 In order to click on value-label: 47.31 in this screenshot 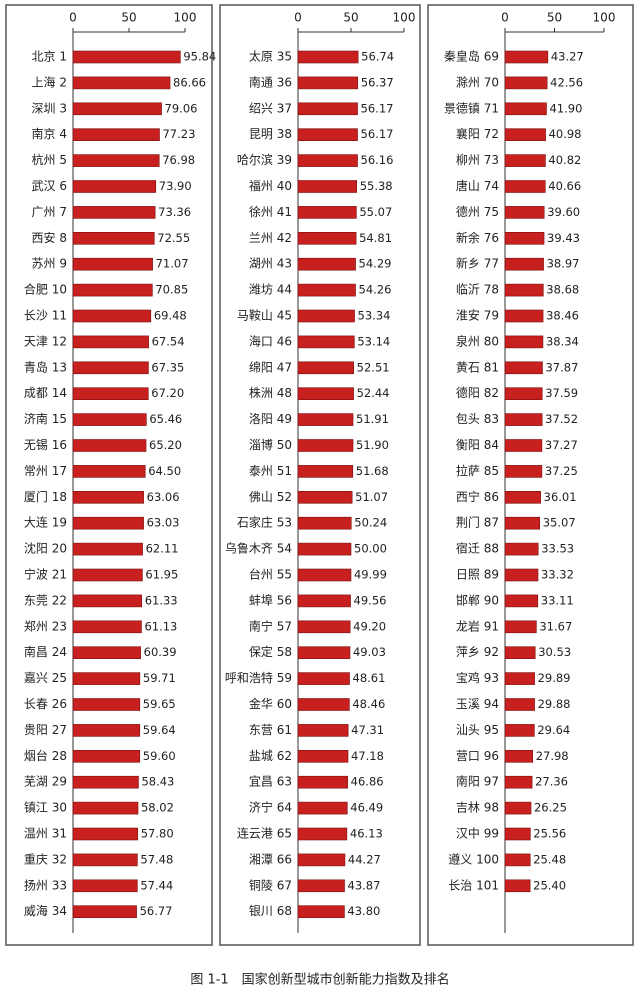, I will do `click(367, 730)`.